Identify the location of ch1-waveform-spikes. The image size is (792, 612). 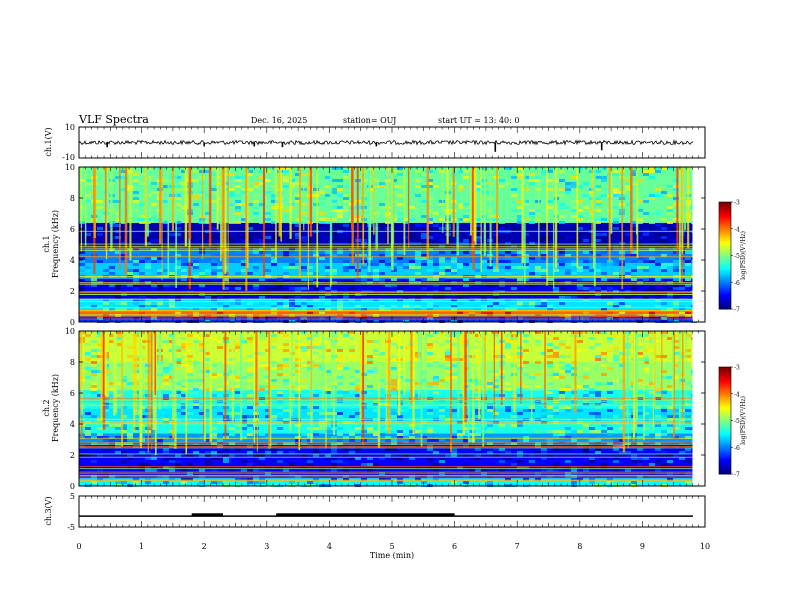
(354, 147).